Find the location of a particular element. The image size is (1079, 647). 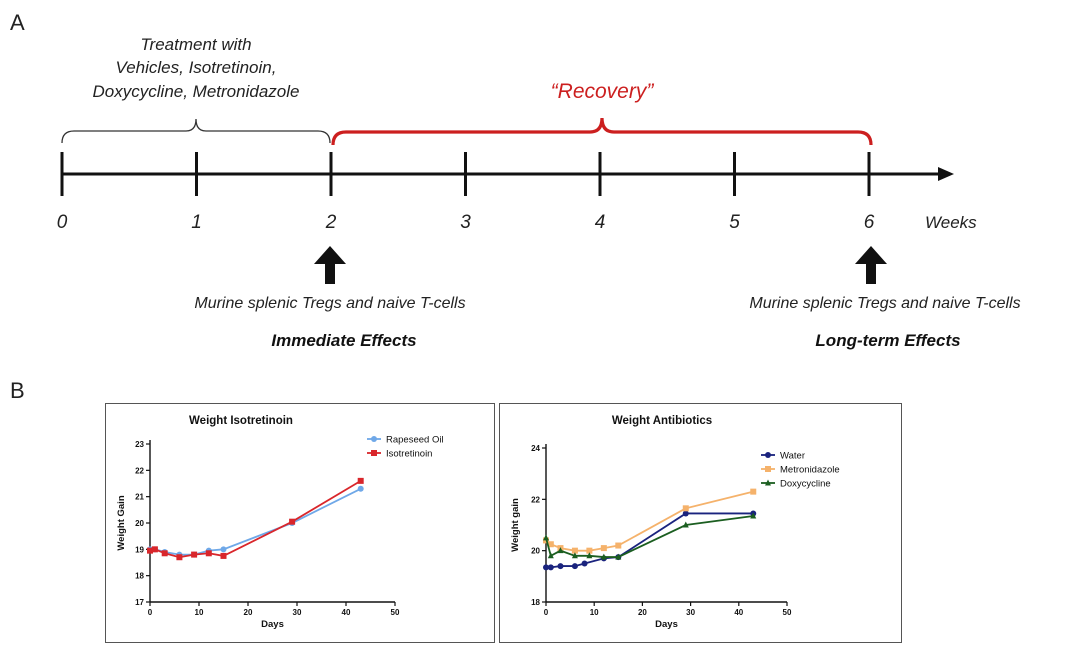

legend-label: Metronidazole is located at coordinates (810, 470).